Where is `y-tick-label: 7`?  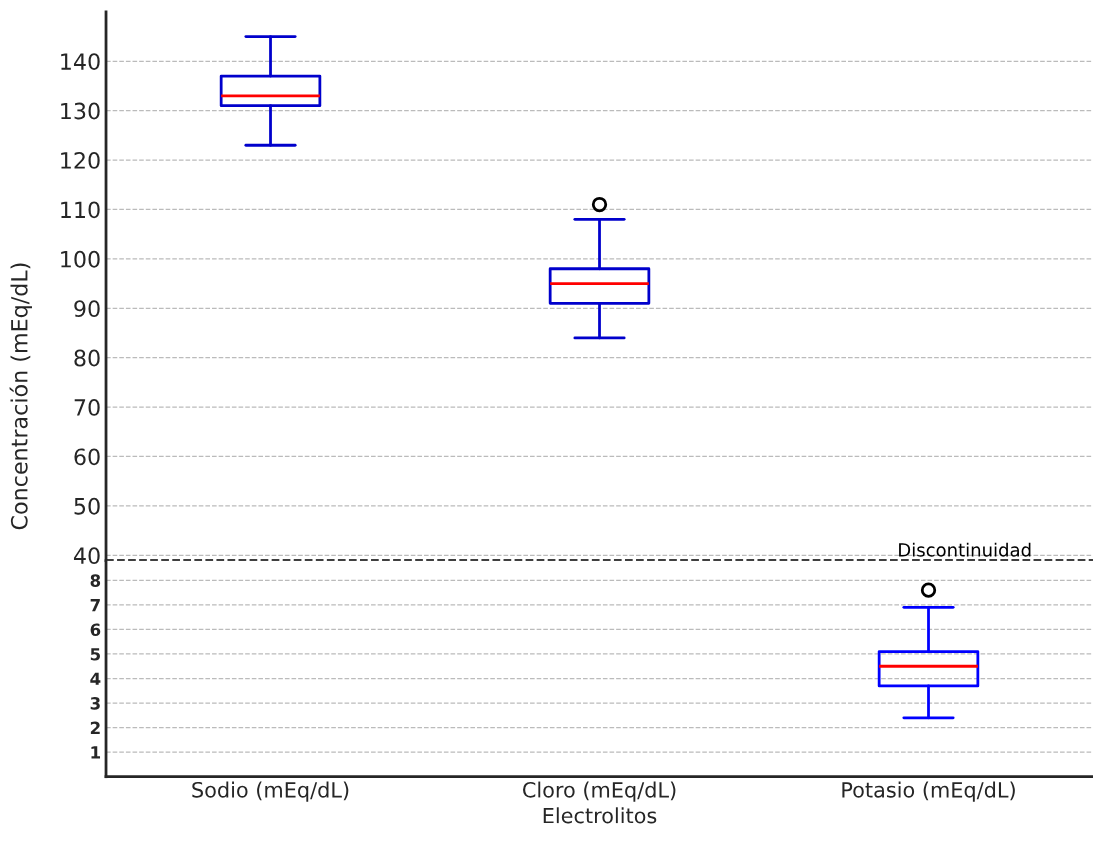 y-tick-label: 7 is located at coordinates (95, 605).